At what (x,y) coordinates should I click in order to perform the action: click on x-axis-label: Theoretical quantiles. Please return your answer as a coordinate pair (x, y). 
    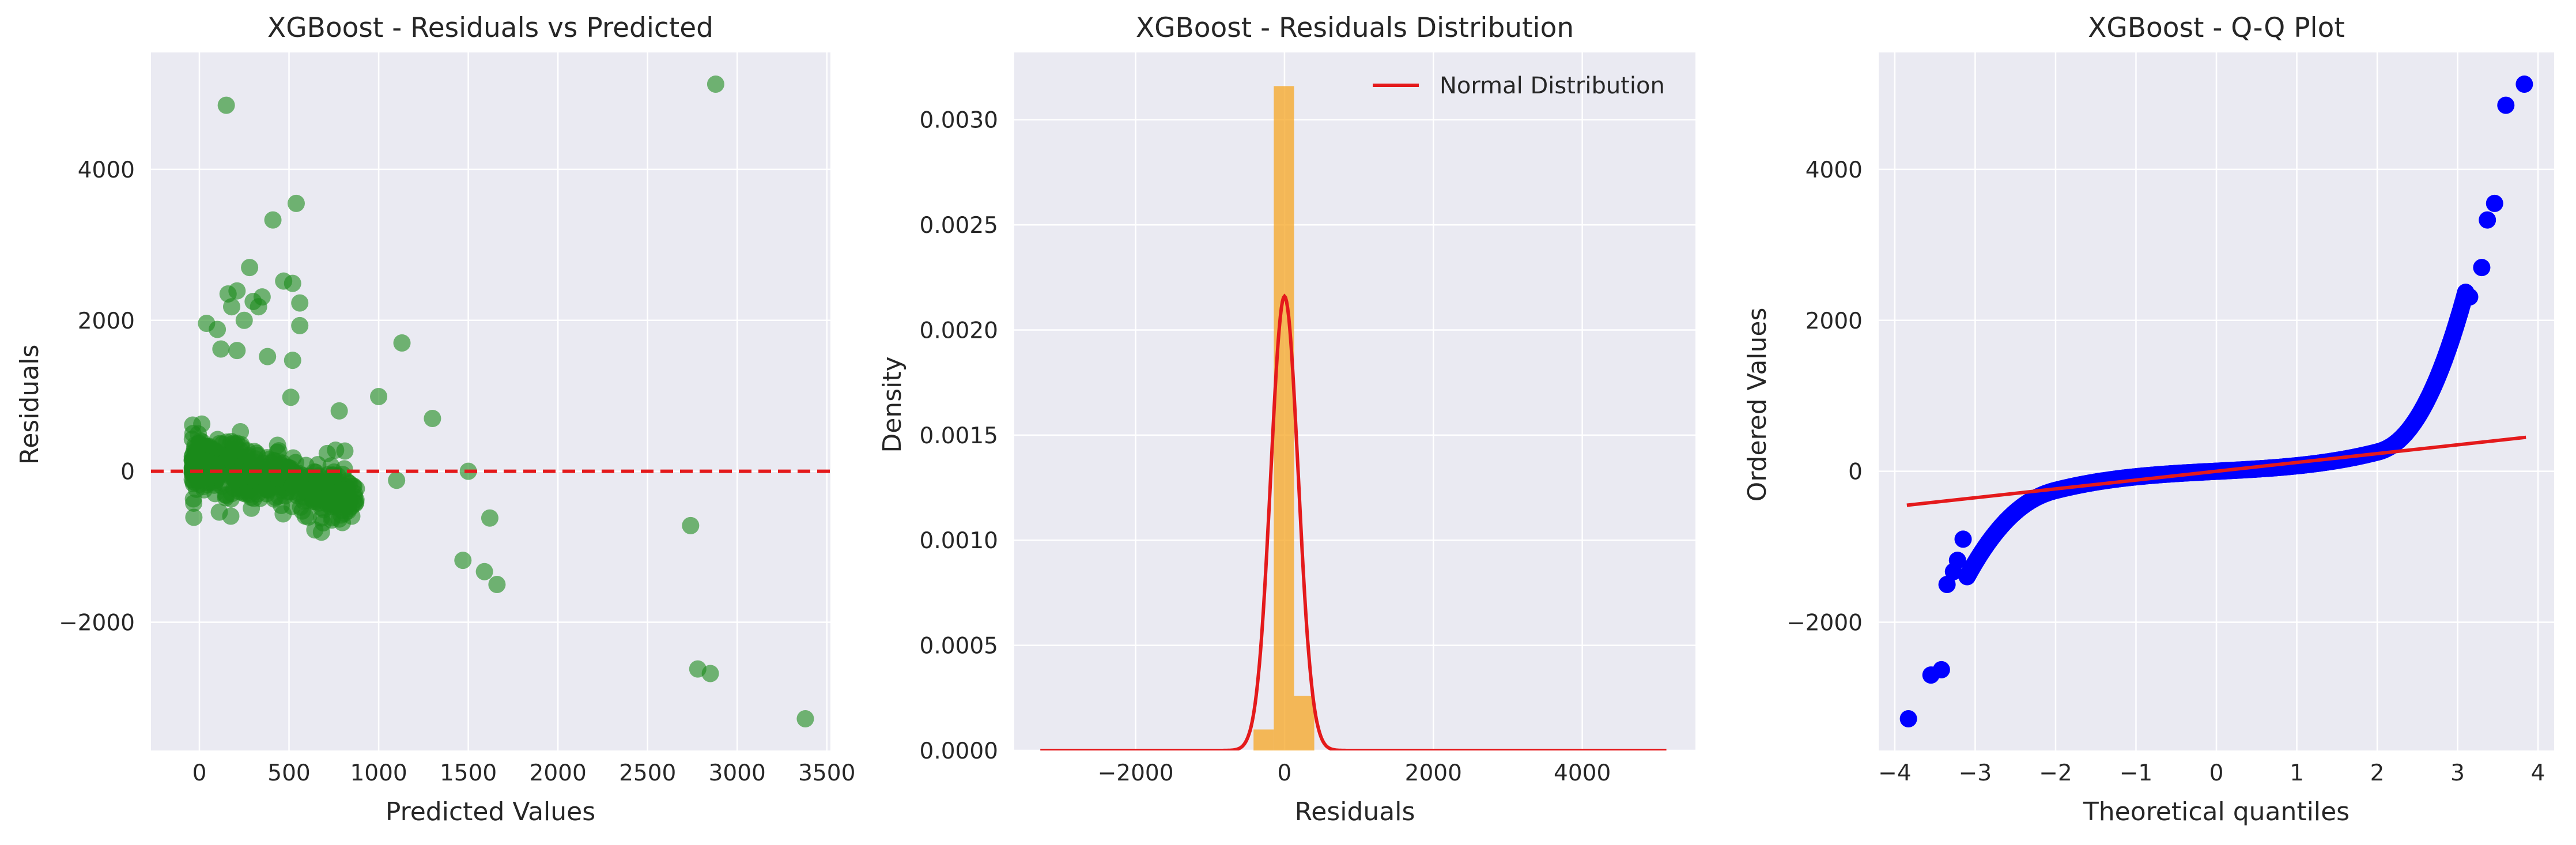
    Looking at the image, I should click on (2216, 812).